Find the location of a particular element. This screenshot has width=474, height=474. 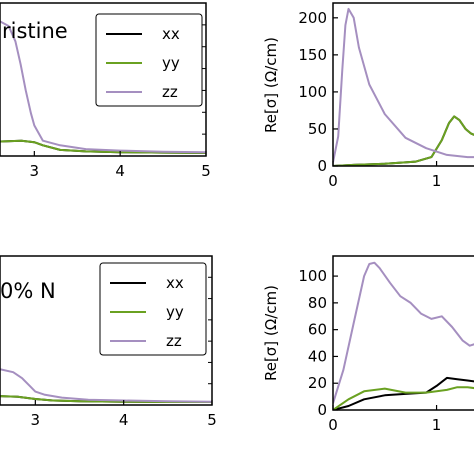

y-tick-label: 150 is located at coordinates (312, 55).